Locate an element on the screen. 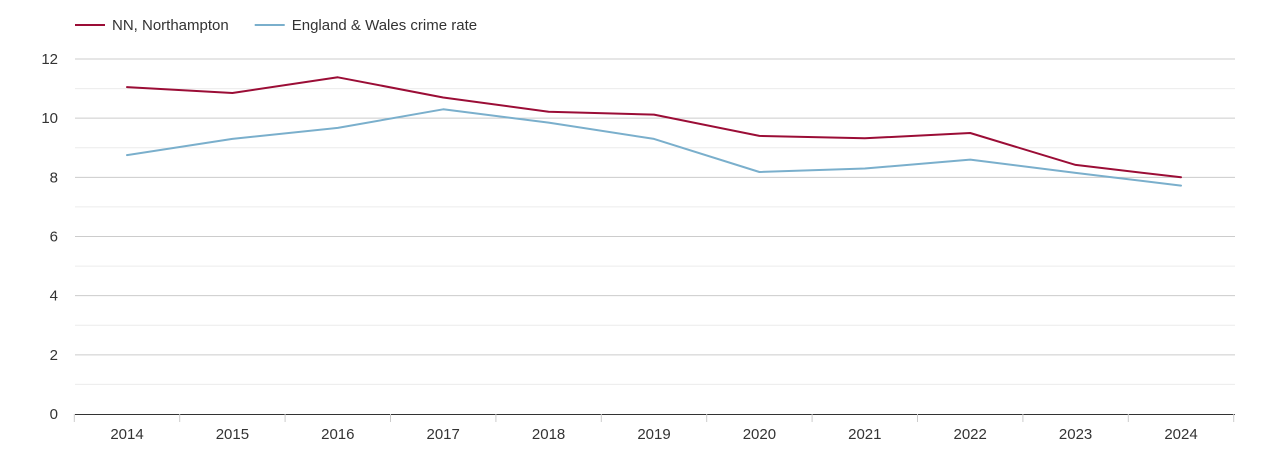  x-tick-label: 2016 is located at coordinates (337, 434).